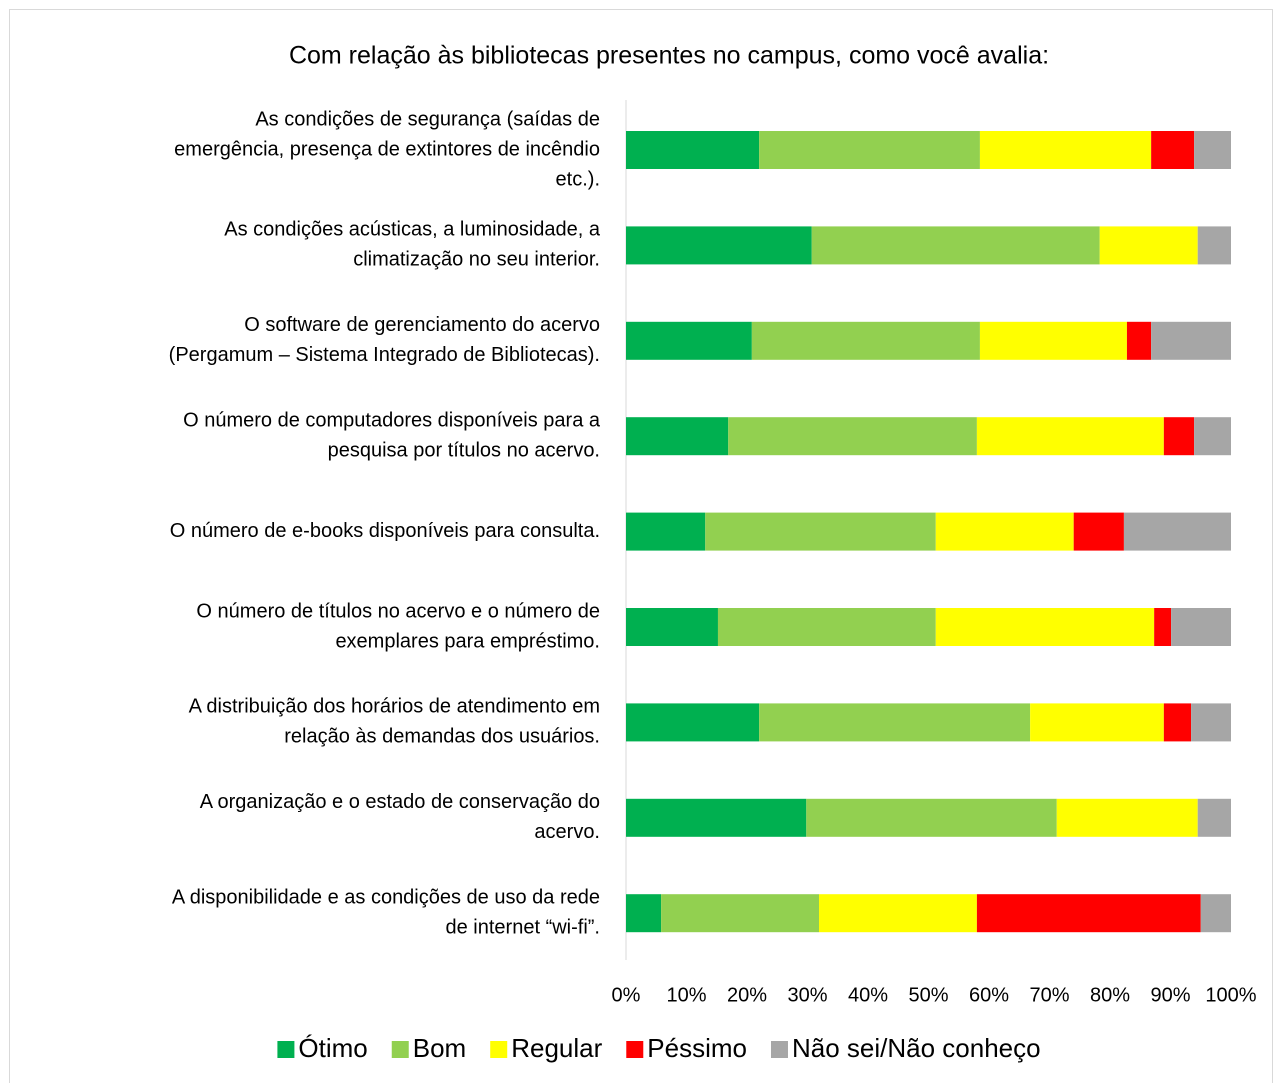  What do you see at coordinates (807, 995) in the screenshot?
I see `x-tick-label: 30%` at bounding box center [807, 995].